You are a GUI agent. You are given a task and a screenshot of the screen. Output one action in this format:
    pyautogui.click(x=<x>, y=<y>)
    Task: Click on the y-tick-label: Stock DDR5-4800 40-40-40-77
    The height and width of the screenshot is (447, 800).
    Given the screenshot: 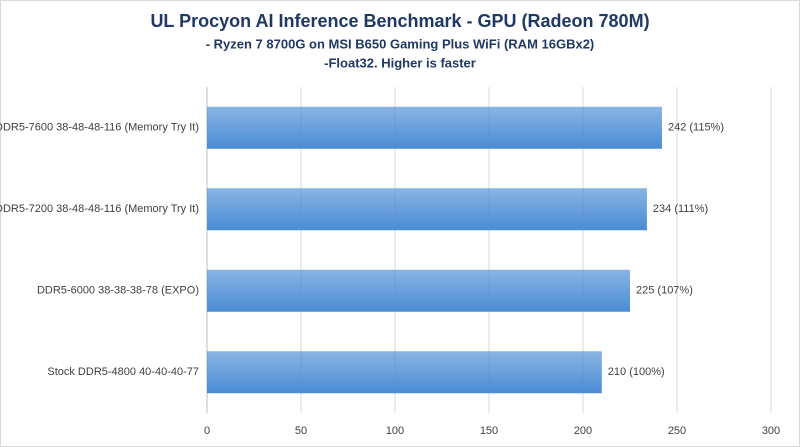 What is the action you would take?
    pyautogui.click(x=123, y=372)
    